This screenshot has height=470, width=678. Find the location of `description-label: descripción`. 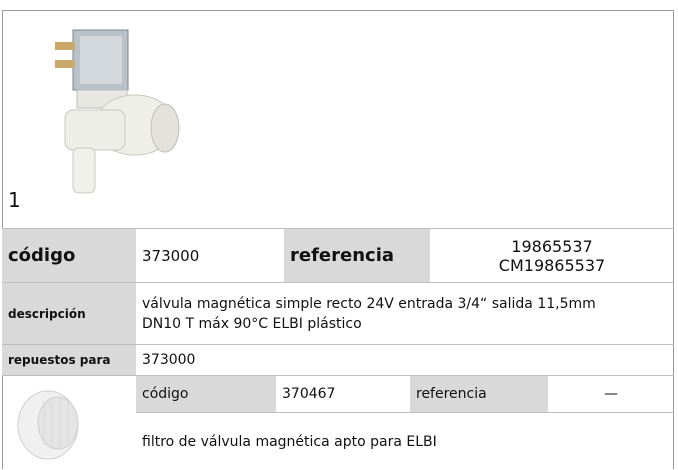

description-label: descripción is located at coordinates (69, 313).